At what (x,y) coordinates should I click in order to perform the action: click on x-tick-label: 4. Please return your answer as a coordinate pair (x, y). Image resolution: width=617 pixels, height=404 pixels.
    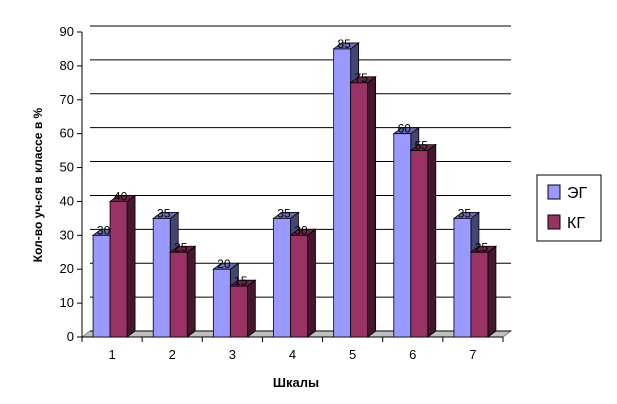
    Looking at the image, I should click on (292, 354).